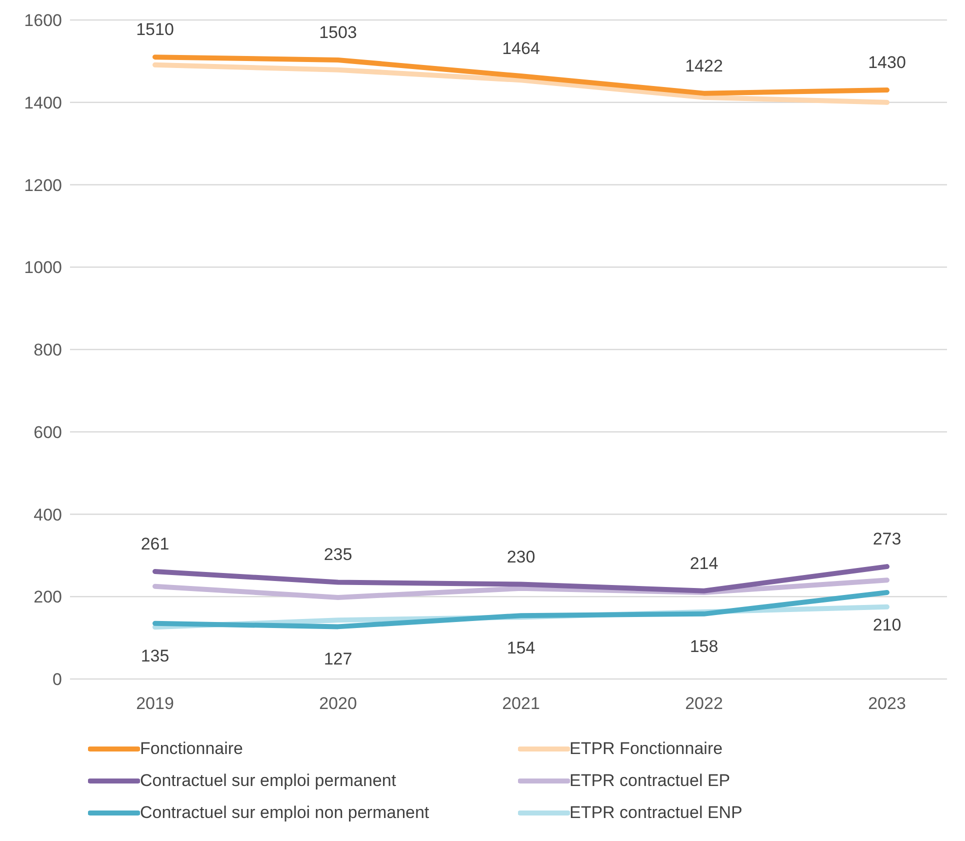 This screenshot has width=965, height=841. I want to click on data-label: 235, so click(338, 554).